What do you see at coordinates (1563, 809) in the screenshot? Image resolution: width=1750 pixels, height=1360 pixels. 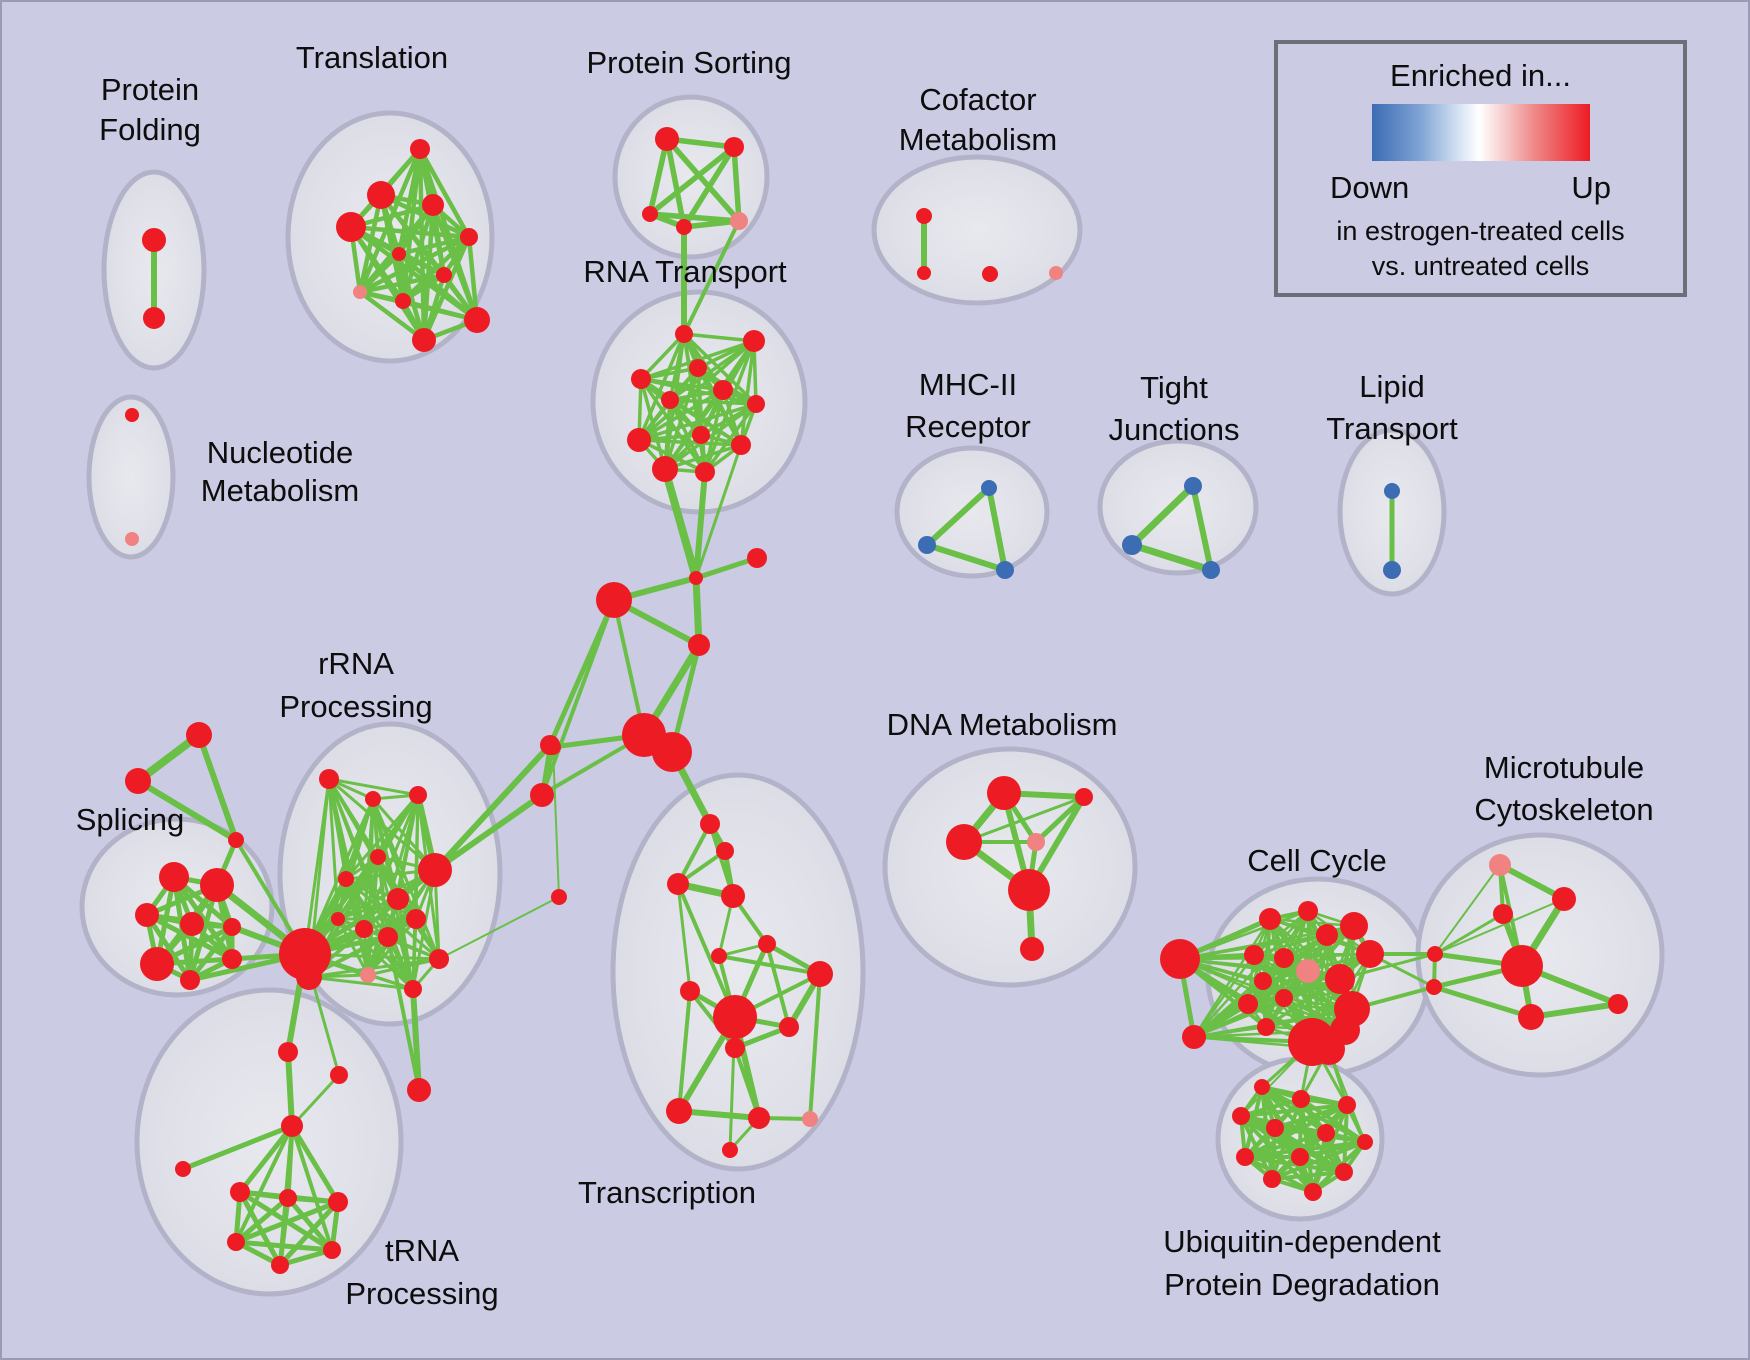 I see `microtubule-cytoskeleton-label: Cytoskeleton` at bounding box center [1563, 809].